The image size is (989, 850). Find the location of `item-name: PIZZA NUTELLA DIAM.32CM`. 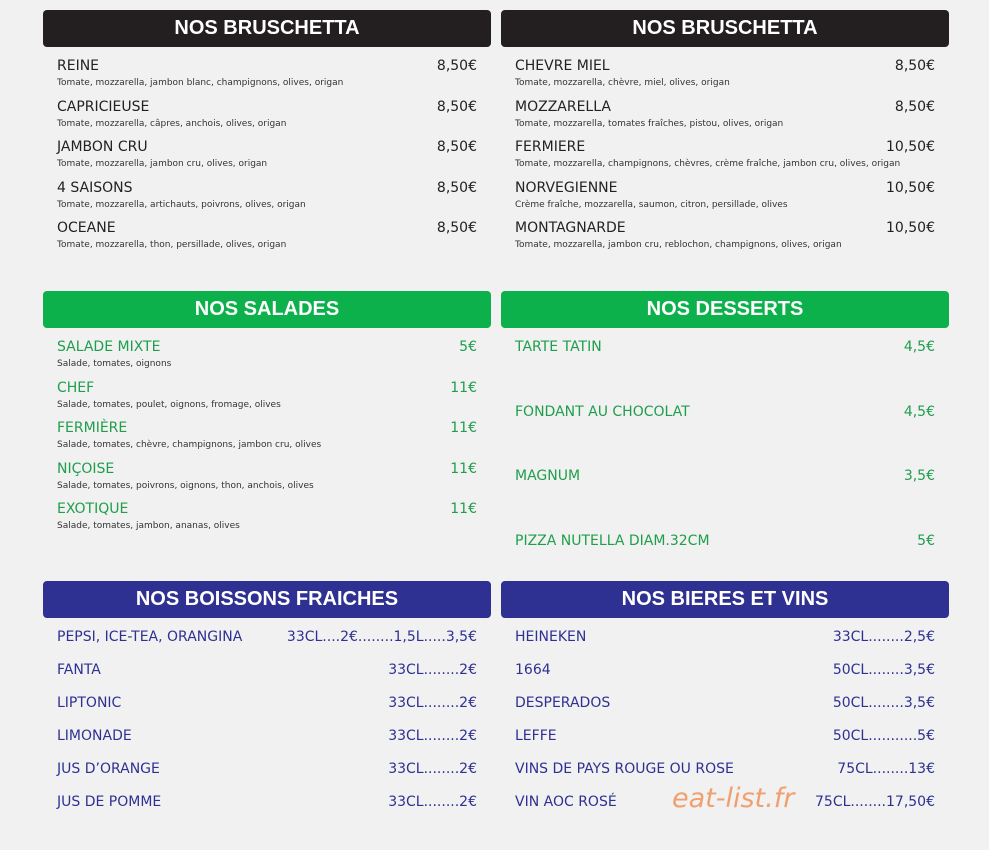

item-name: PIZZA NUTELLA DIAM.32CM is located at coordinates (612, 541).